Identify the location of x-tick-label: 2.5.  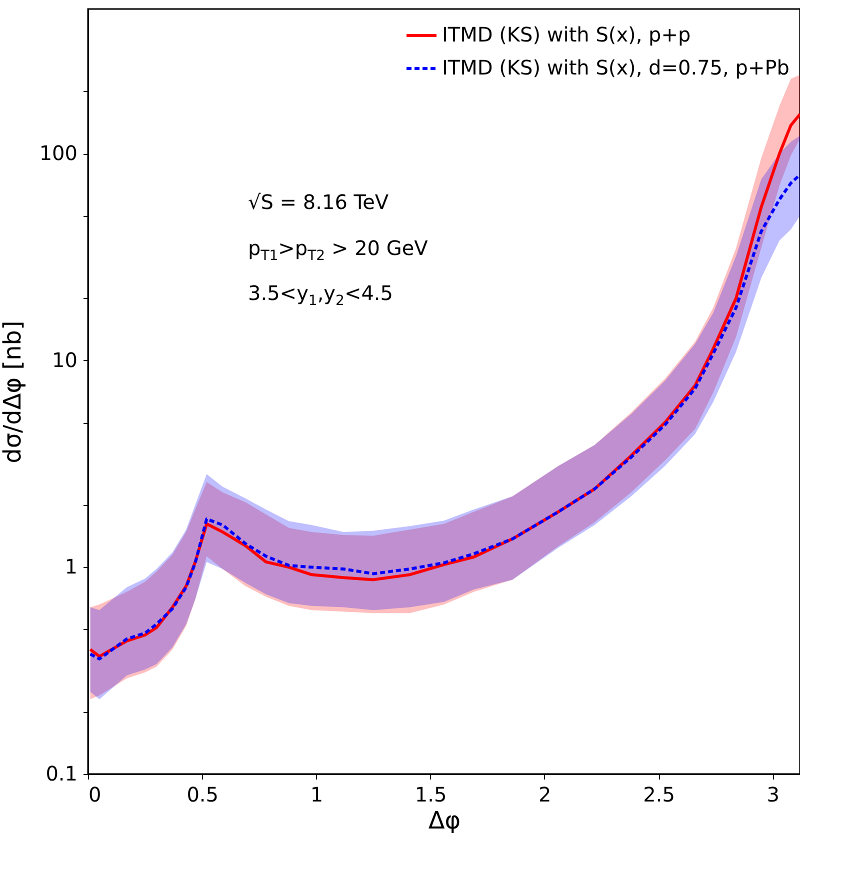
(659, 794).